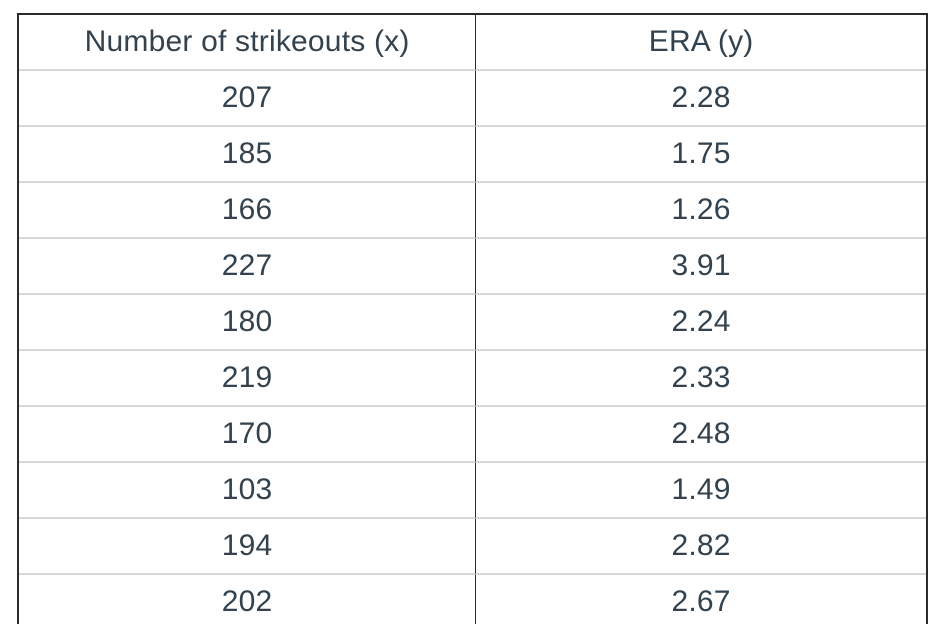 The width and height of the screenshot is (950, 624). What do you see at coordinates (248, 547) in the screenshot?
I see `cell-strikeouts: 194` at bounding box center [248, 547].